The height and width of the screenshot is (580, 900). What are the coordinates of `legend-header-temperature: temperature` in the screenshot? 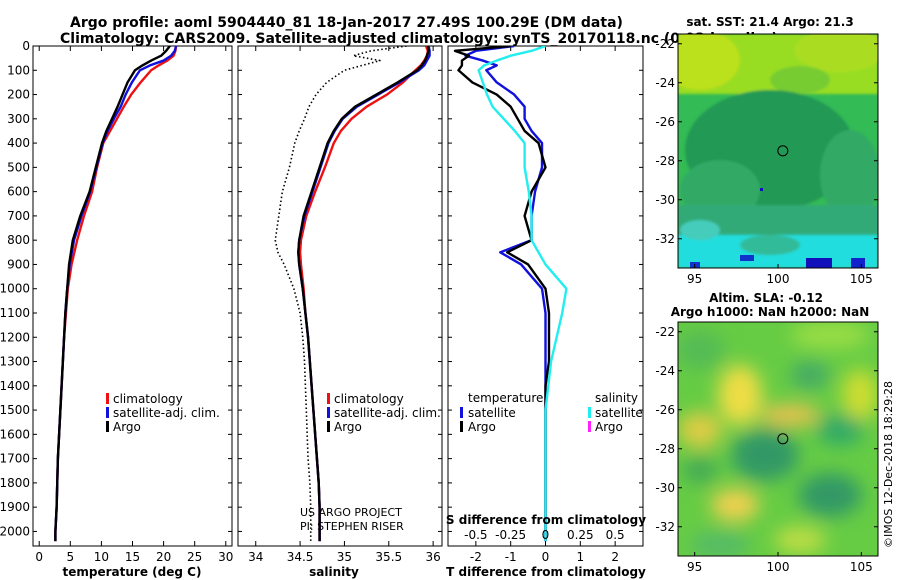 It's located at (505, 398).